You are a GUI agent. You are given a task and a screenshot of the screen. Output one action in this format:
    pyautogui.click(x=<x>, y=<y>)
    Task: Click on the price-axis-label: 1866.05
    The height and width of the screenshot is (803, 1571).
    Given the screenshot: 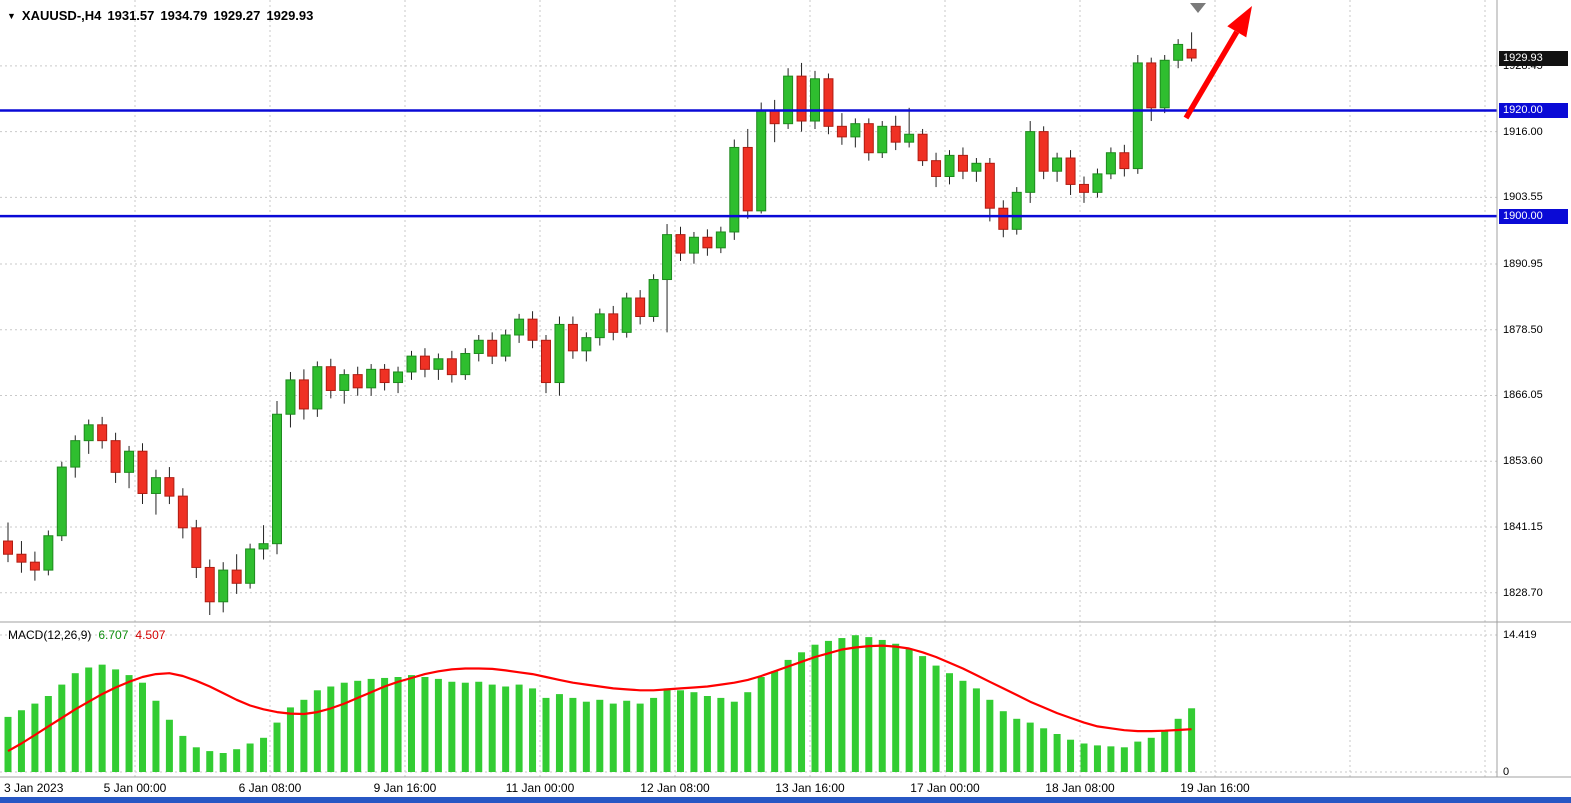 What is the action you would take?
    pyautogui.click(x=1523, y=395)
    